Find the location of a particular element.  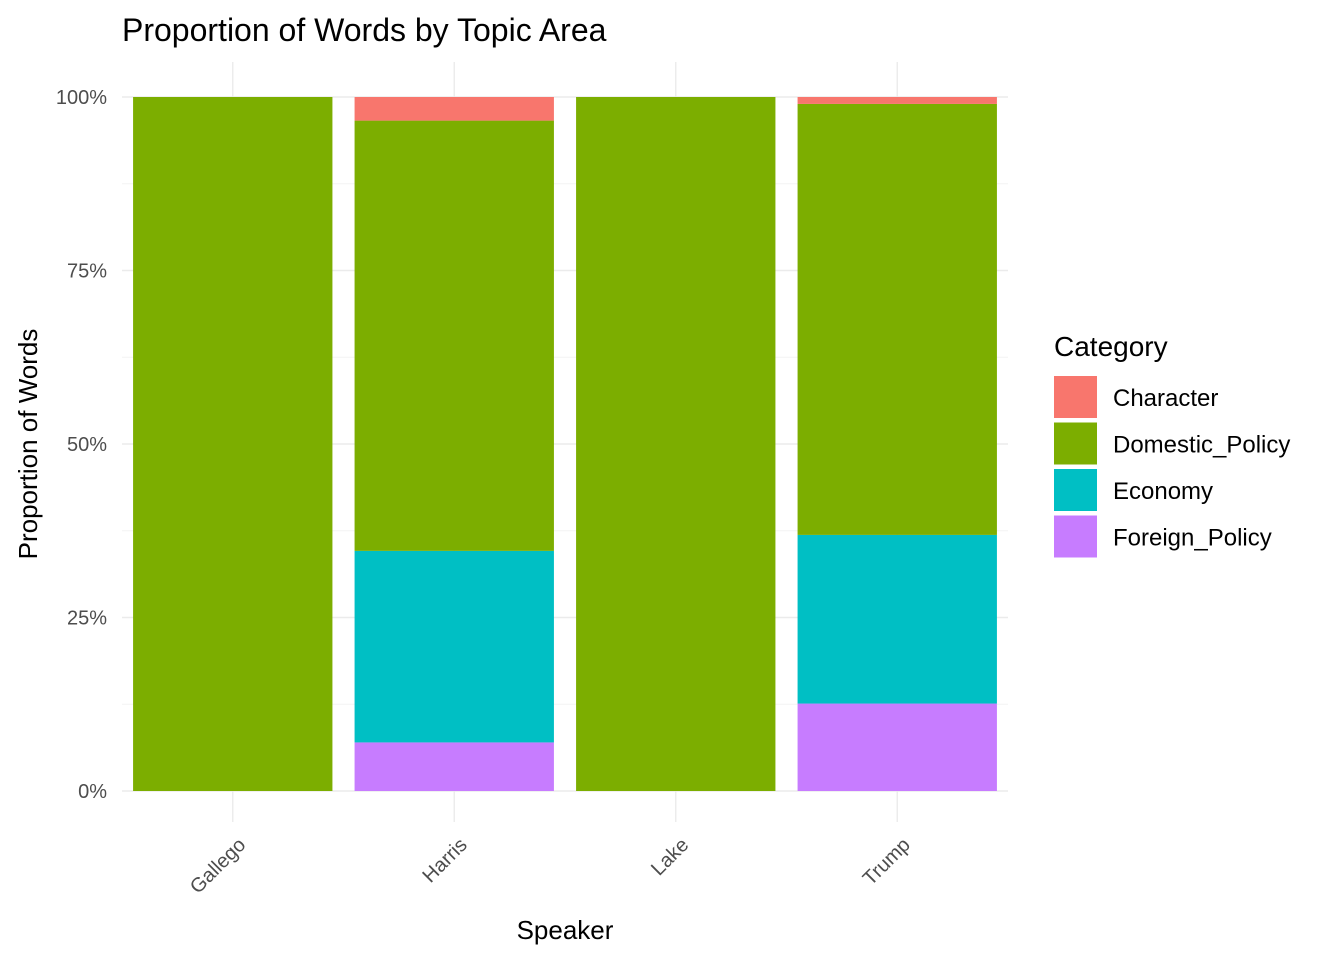

bar-segment-trump-economy is located at coordinates (897, 619).